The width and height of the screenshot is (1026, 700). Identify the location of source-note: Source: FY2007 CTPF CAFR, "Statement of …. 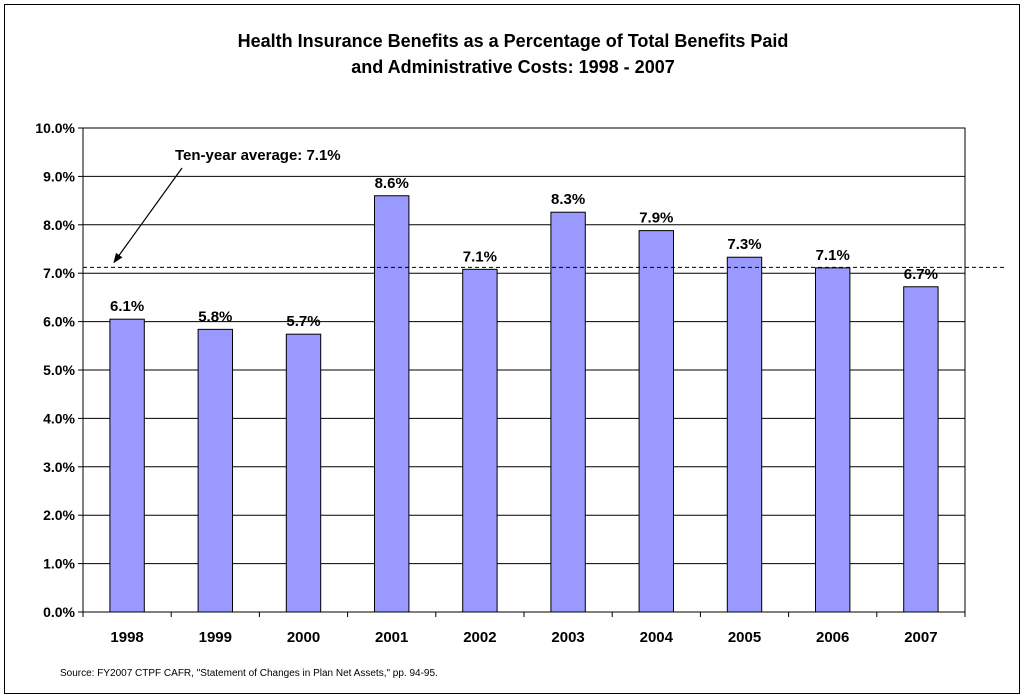
(249, 673).